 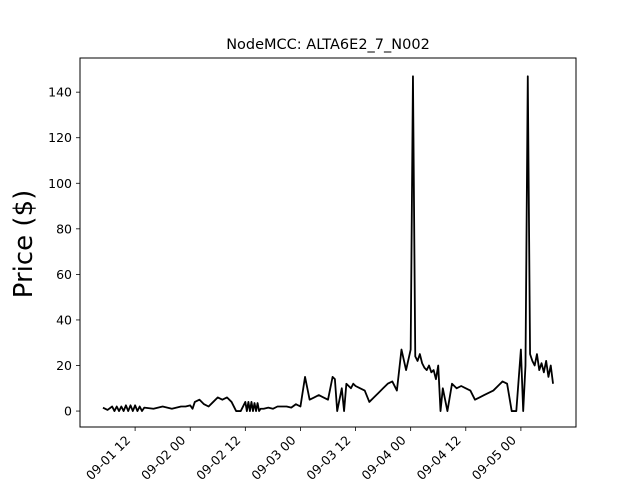 What do you see at coordinates (64, 319) in the screenshot?
I see `y-tick-label: 40` at bounding box center [64, 319].